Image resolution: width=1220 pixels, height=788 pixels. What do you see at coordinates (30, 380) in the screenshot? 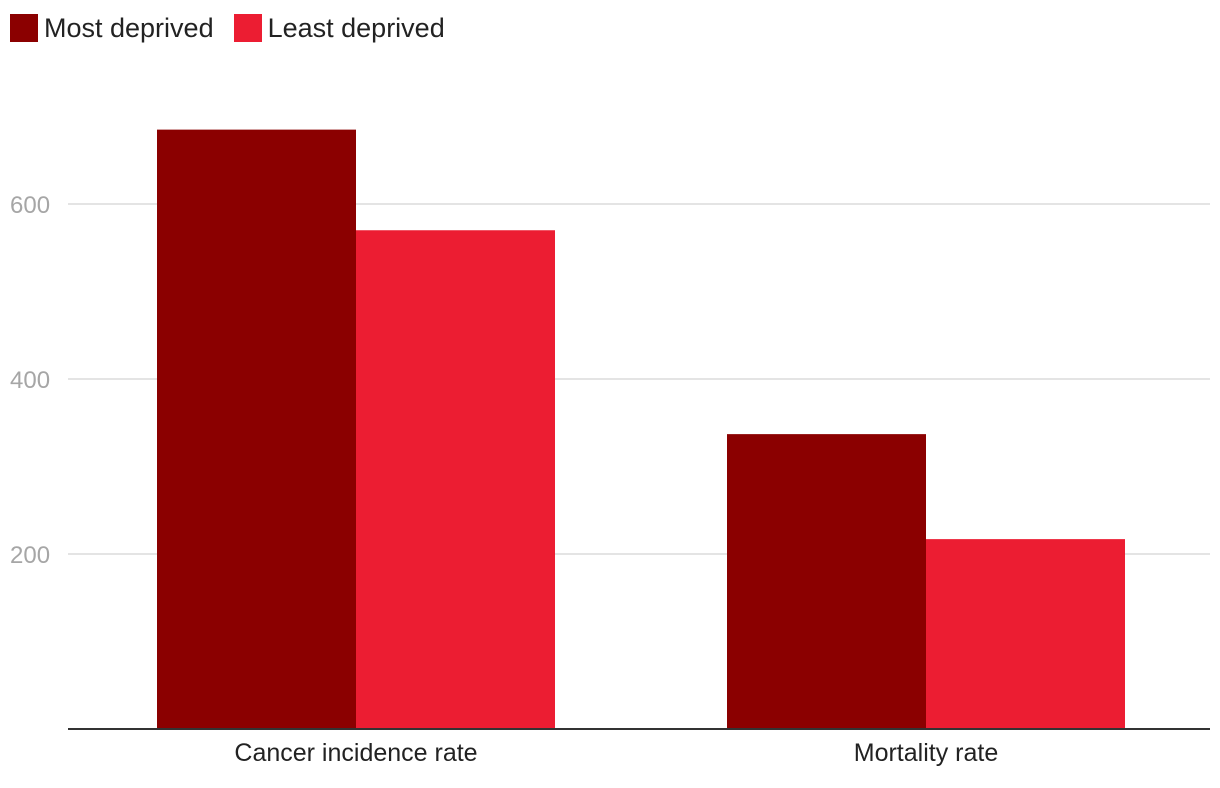
I see `y-tick-label-400: 400` at bounding box center [30, 380].